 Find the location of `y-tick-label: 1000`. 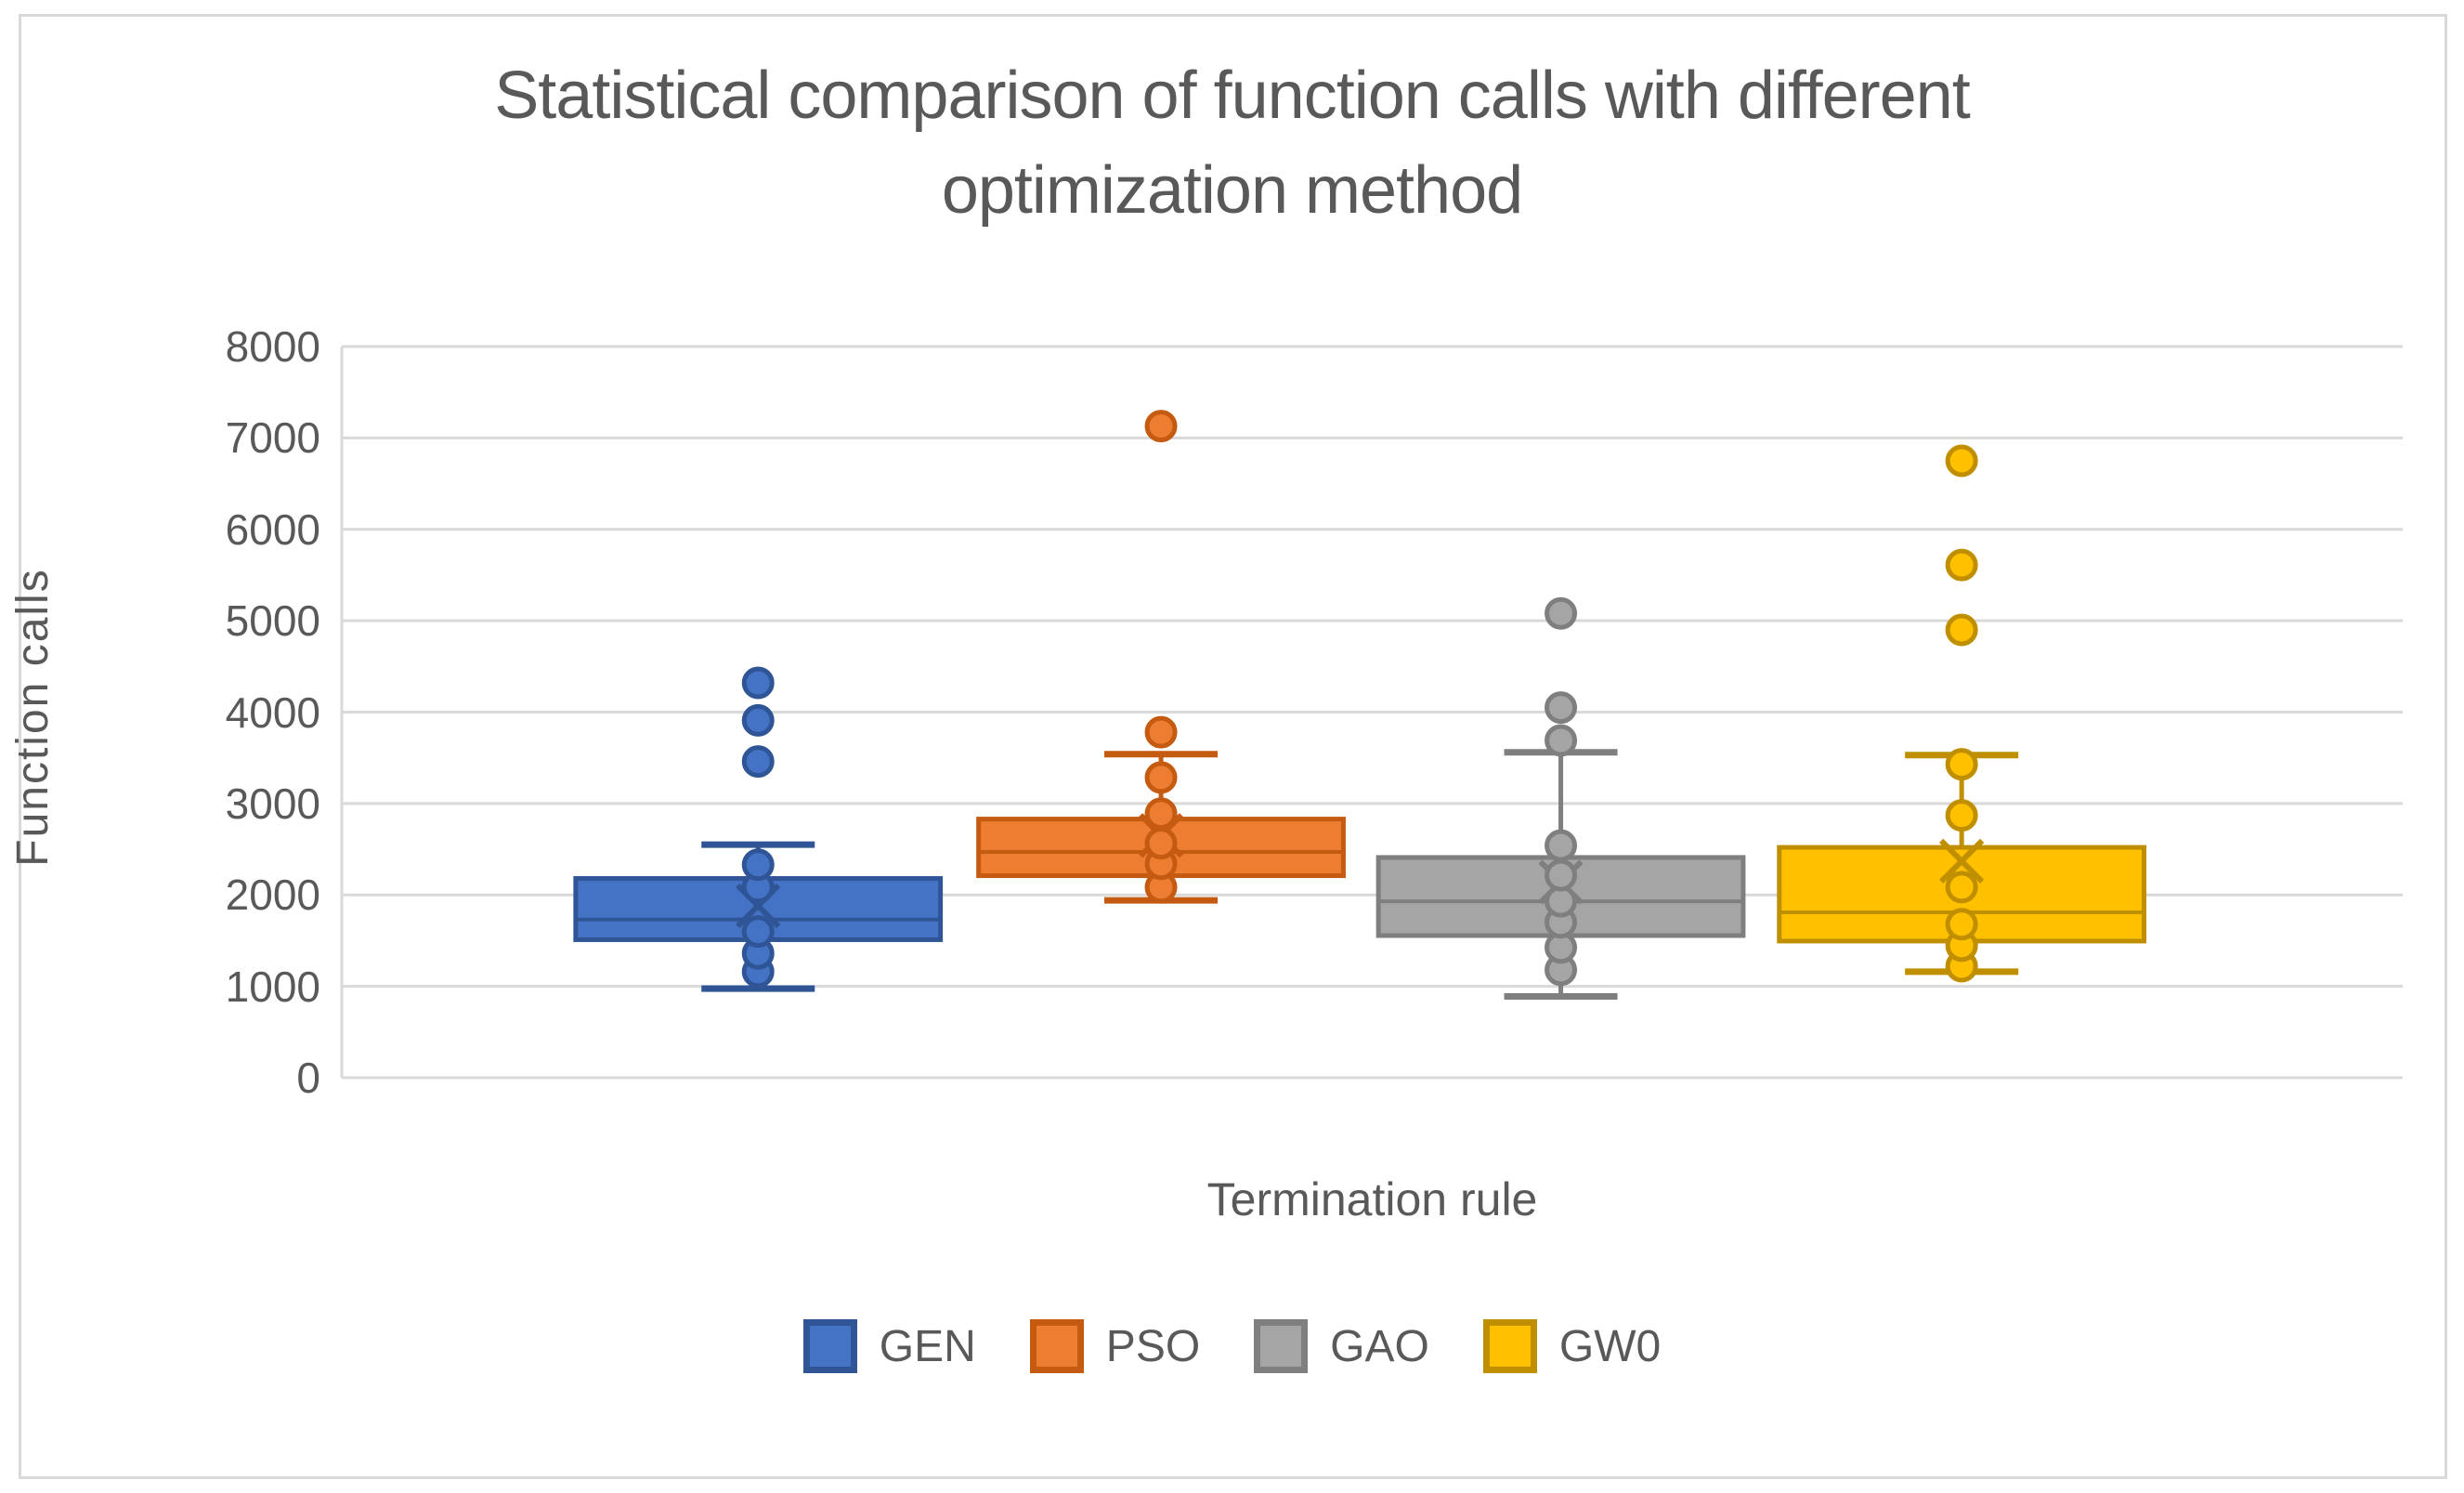

y-tick-label: 1000 is located at coordinates (272, 987).